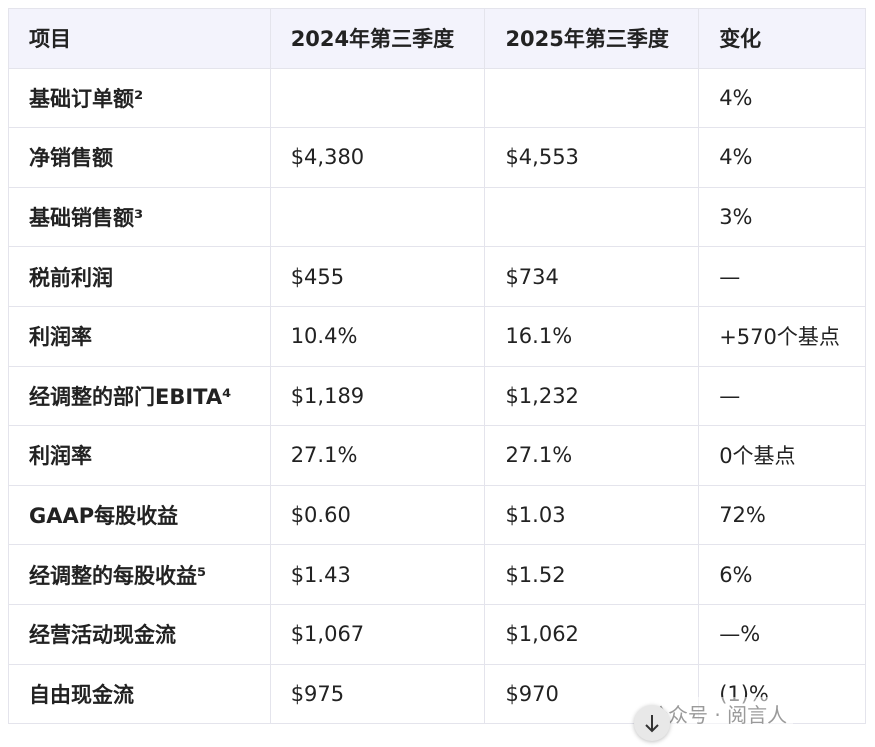  Describe the element at coordinates (377, 276) in the screenshot. I see `cell: $455` at that location.